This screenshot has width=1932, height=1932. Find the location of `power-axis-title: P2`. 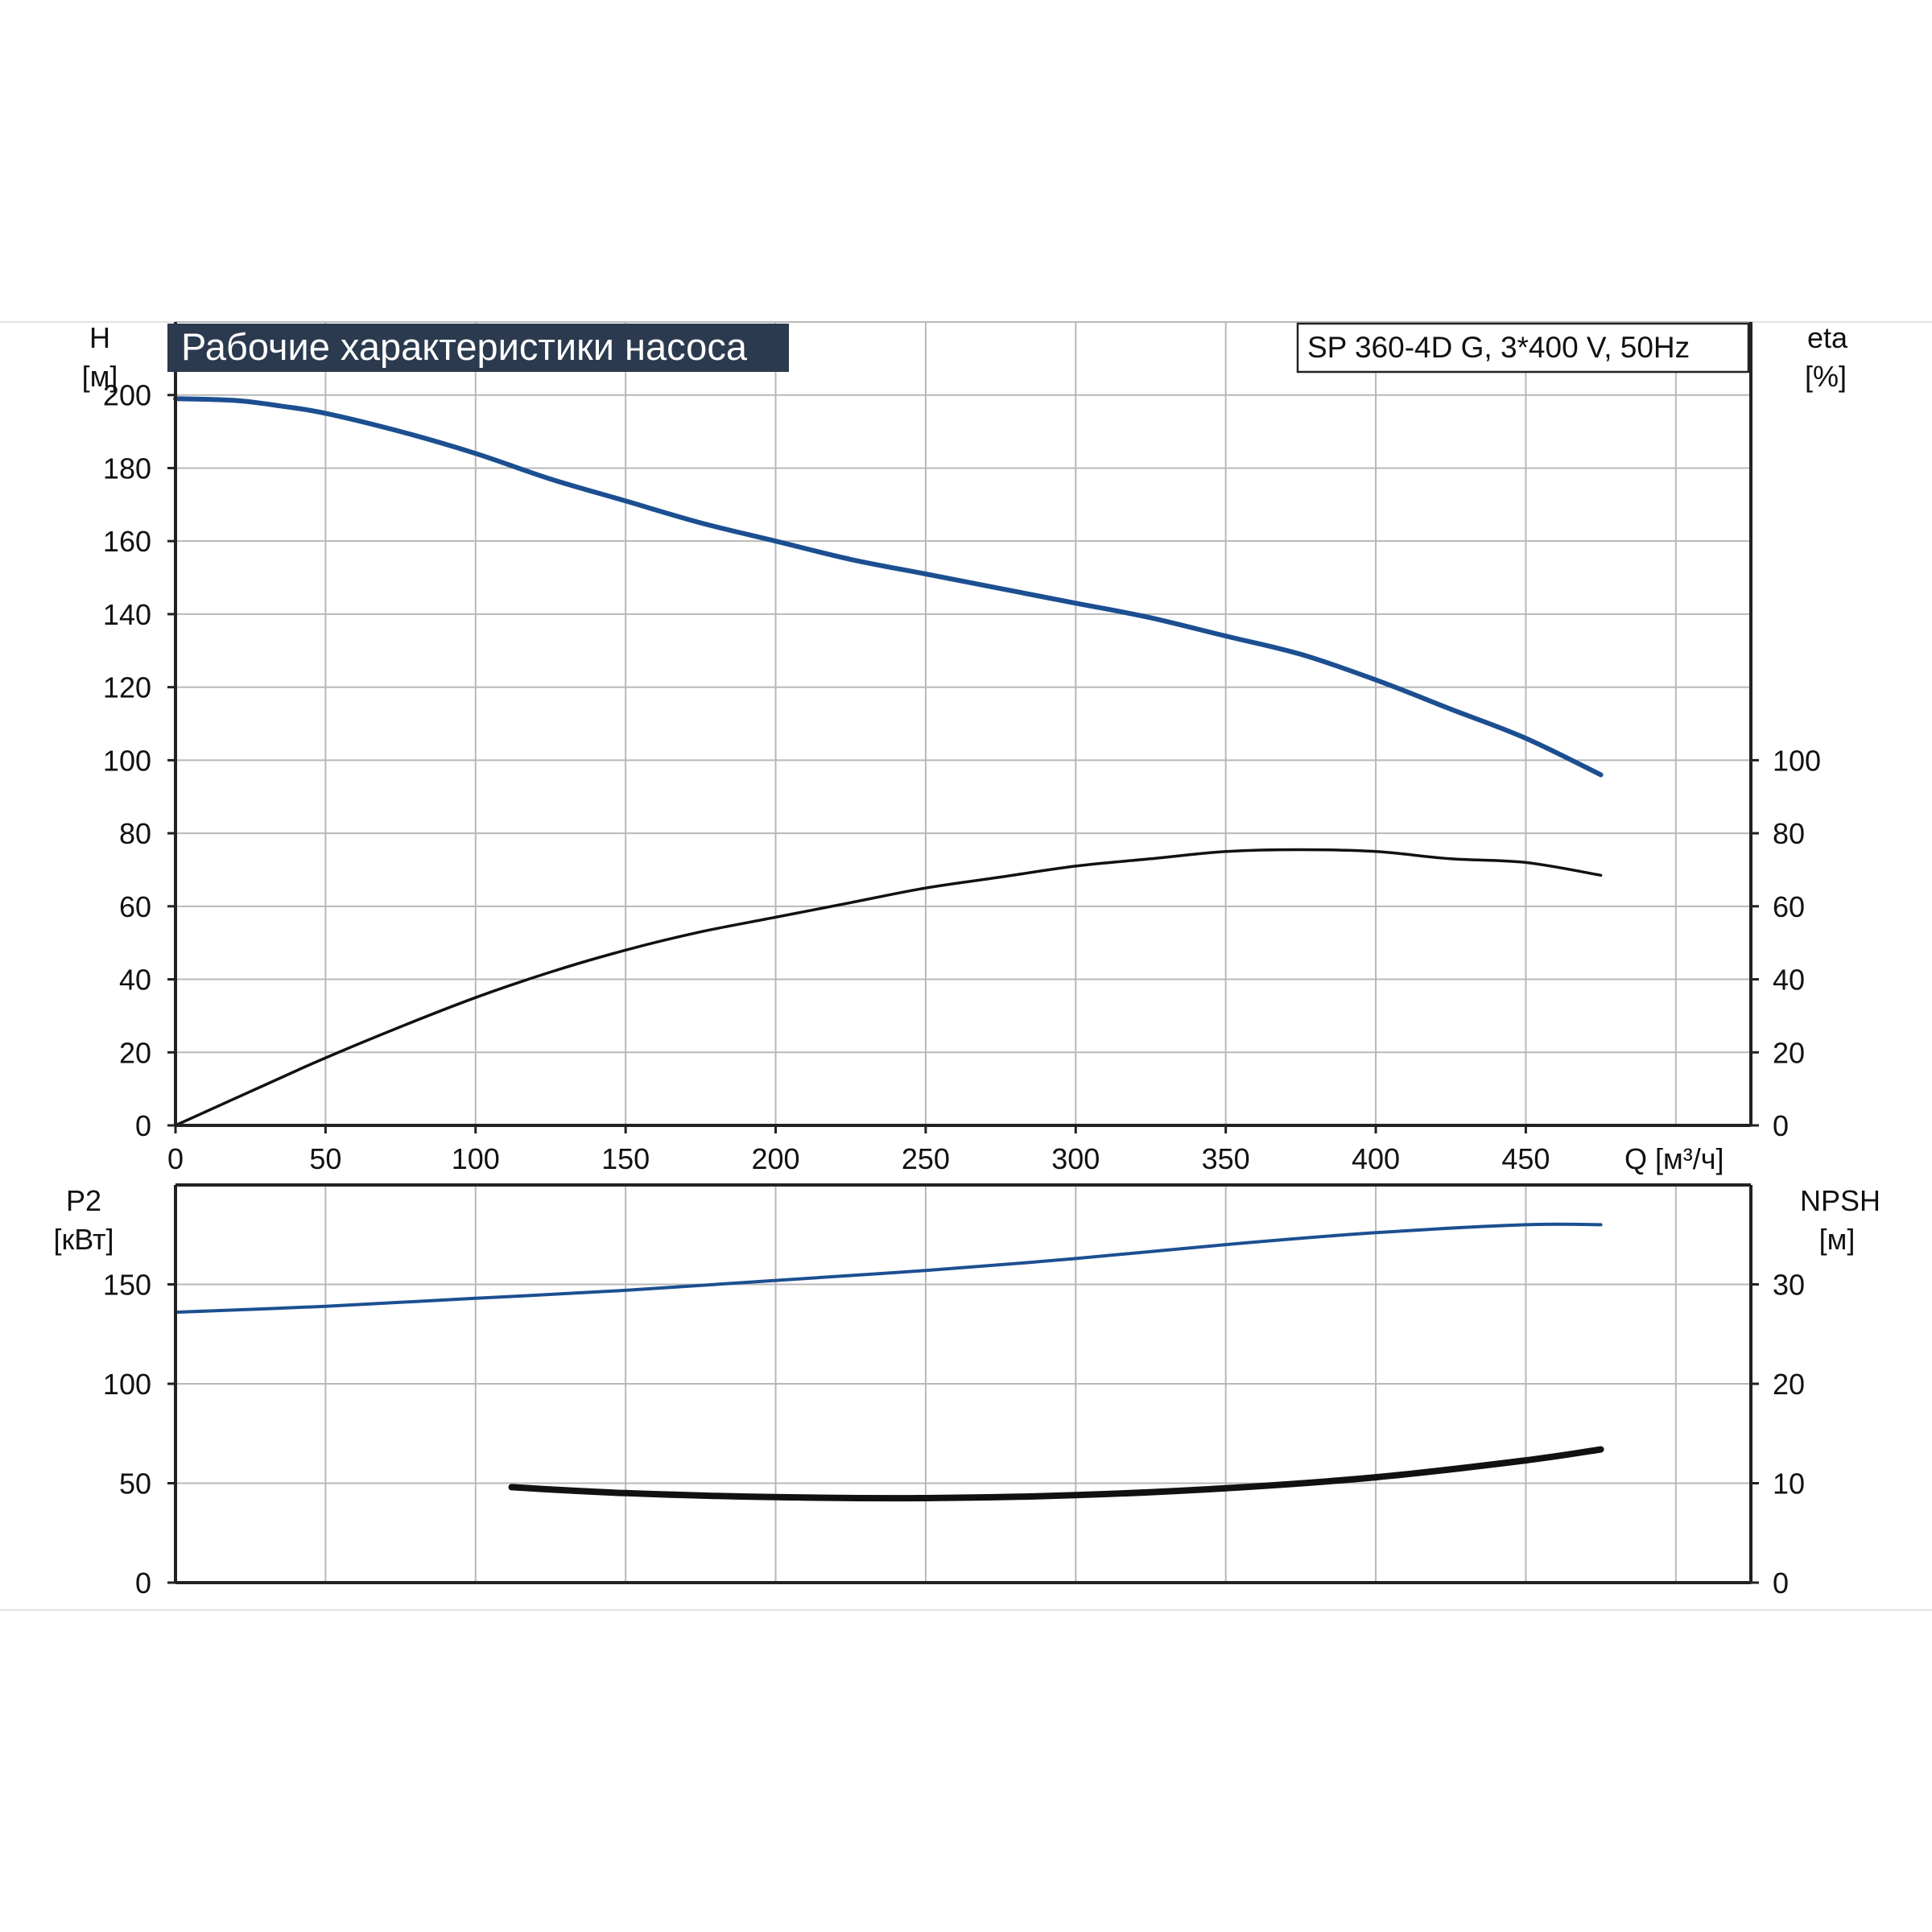

power-axis-title: P2 is located at coordinates (83, 1200).